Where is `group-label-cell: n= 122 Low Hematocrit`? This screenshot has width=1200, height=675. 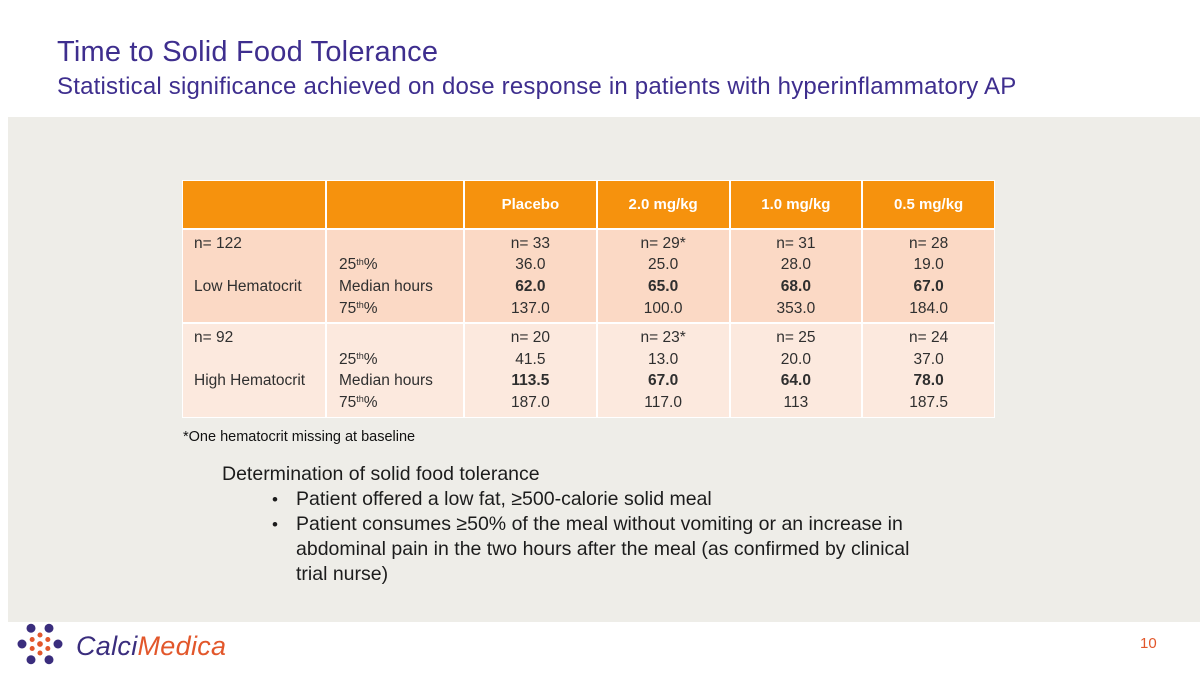
group-label-cell: n= 122 Low Hematocrit is located at coordinates (254, 276).